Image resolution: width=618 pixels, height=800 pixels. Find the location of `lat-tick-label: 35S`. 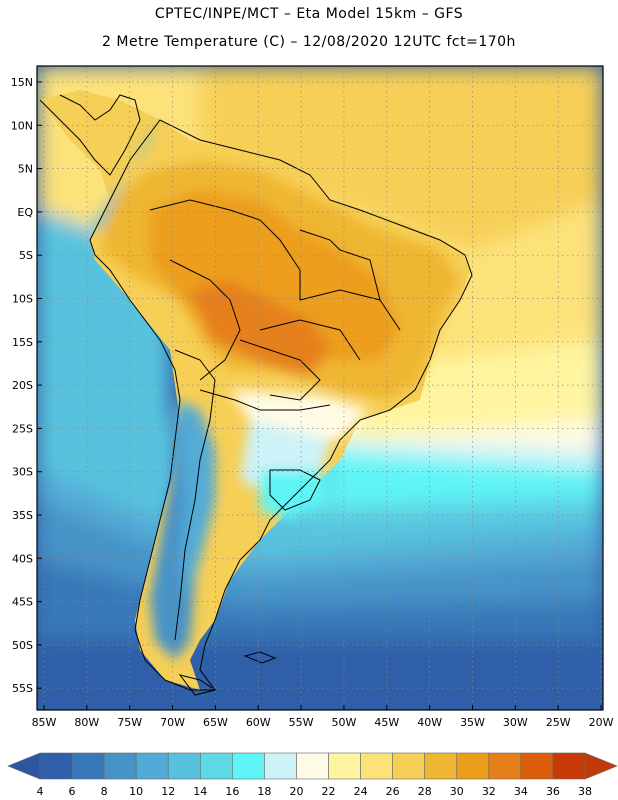

lat-tick-label: 35S is located at coordinates (22, 515).